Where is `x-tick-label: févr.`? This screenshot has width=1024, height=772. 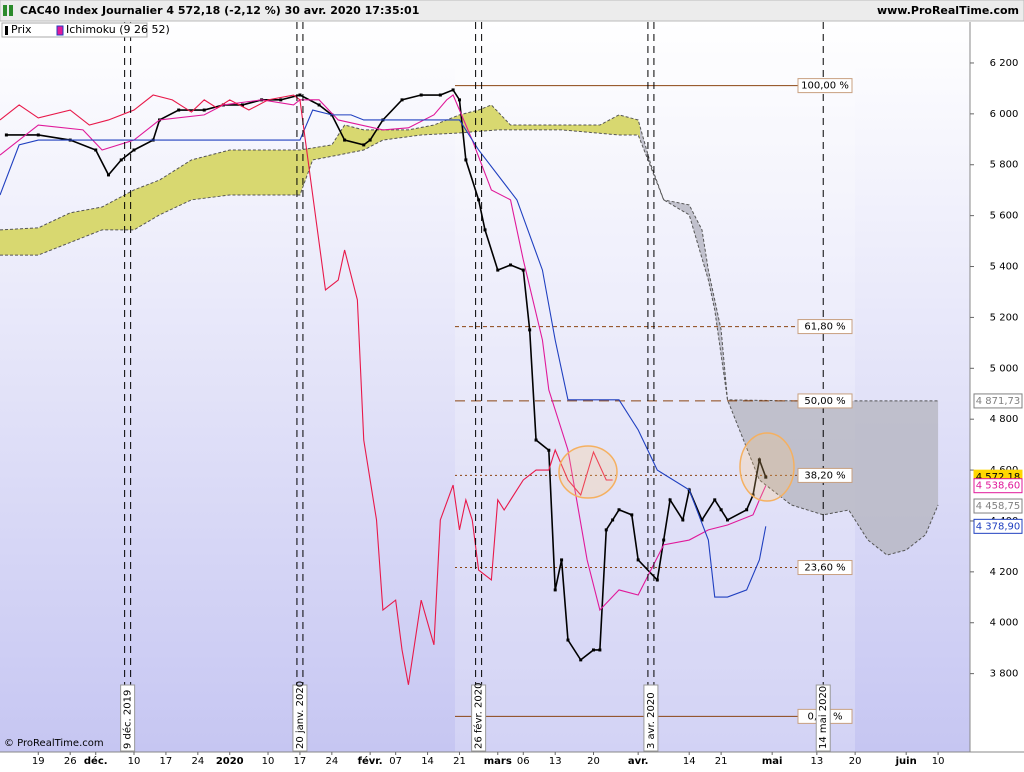 x-tick-label: févr. is located at coordinates (370, 761).